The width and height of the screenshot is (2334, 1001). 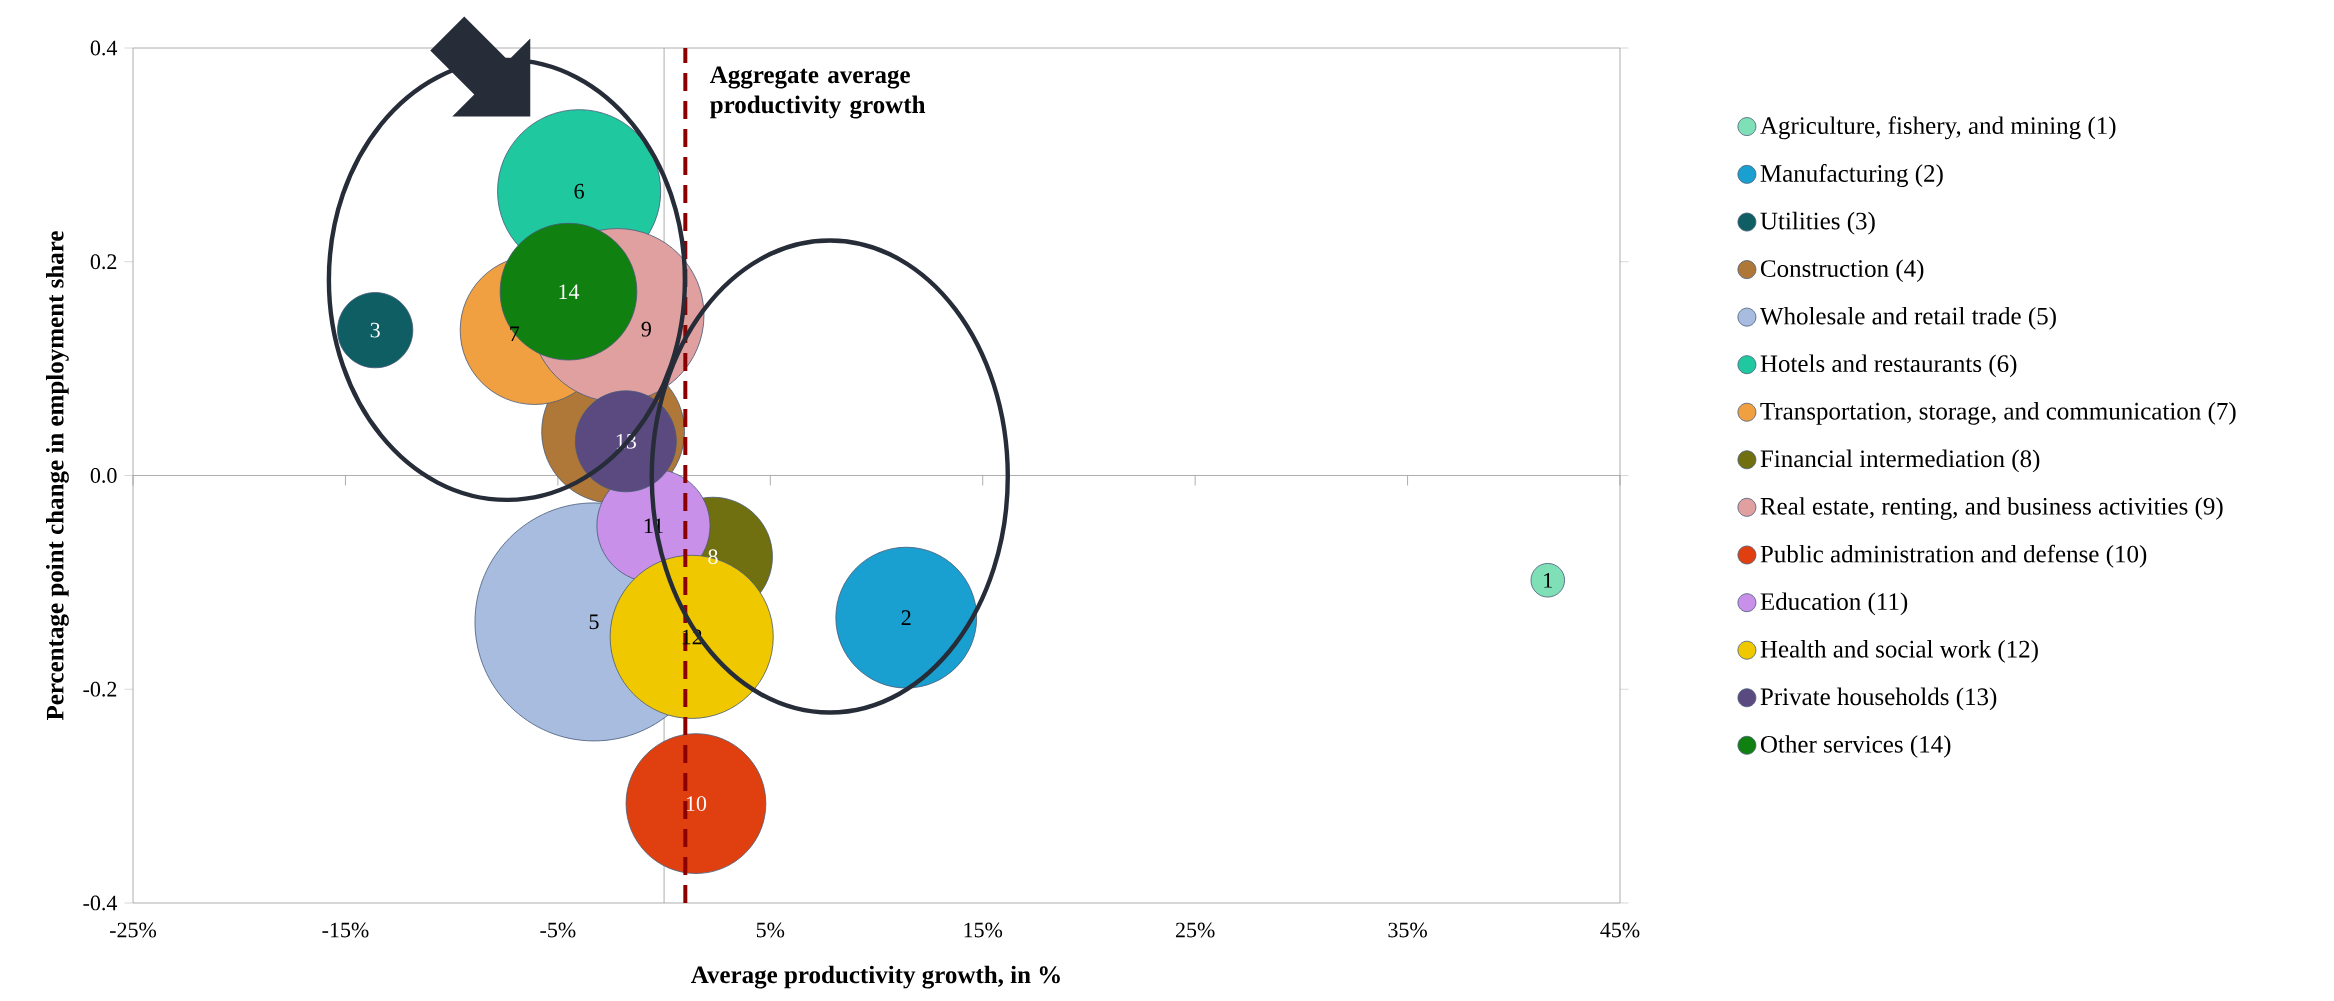 I want to click on annotation: 2, so click(x=906, y=617).